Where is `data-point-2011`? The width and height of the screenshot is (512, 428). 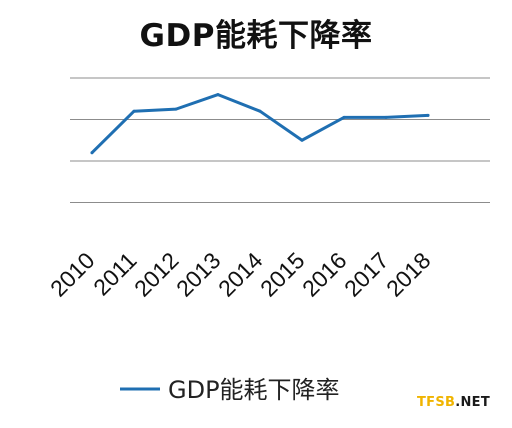 data-point-2011 is located at coordinates (134, 111).